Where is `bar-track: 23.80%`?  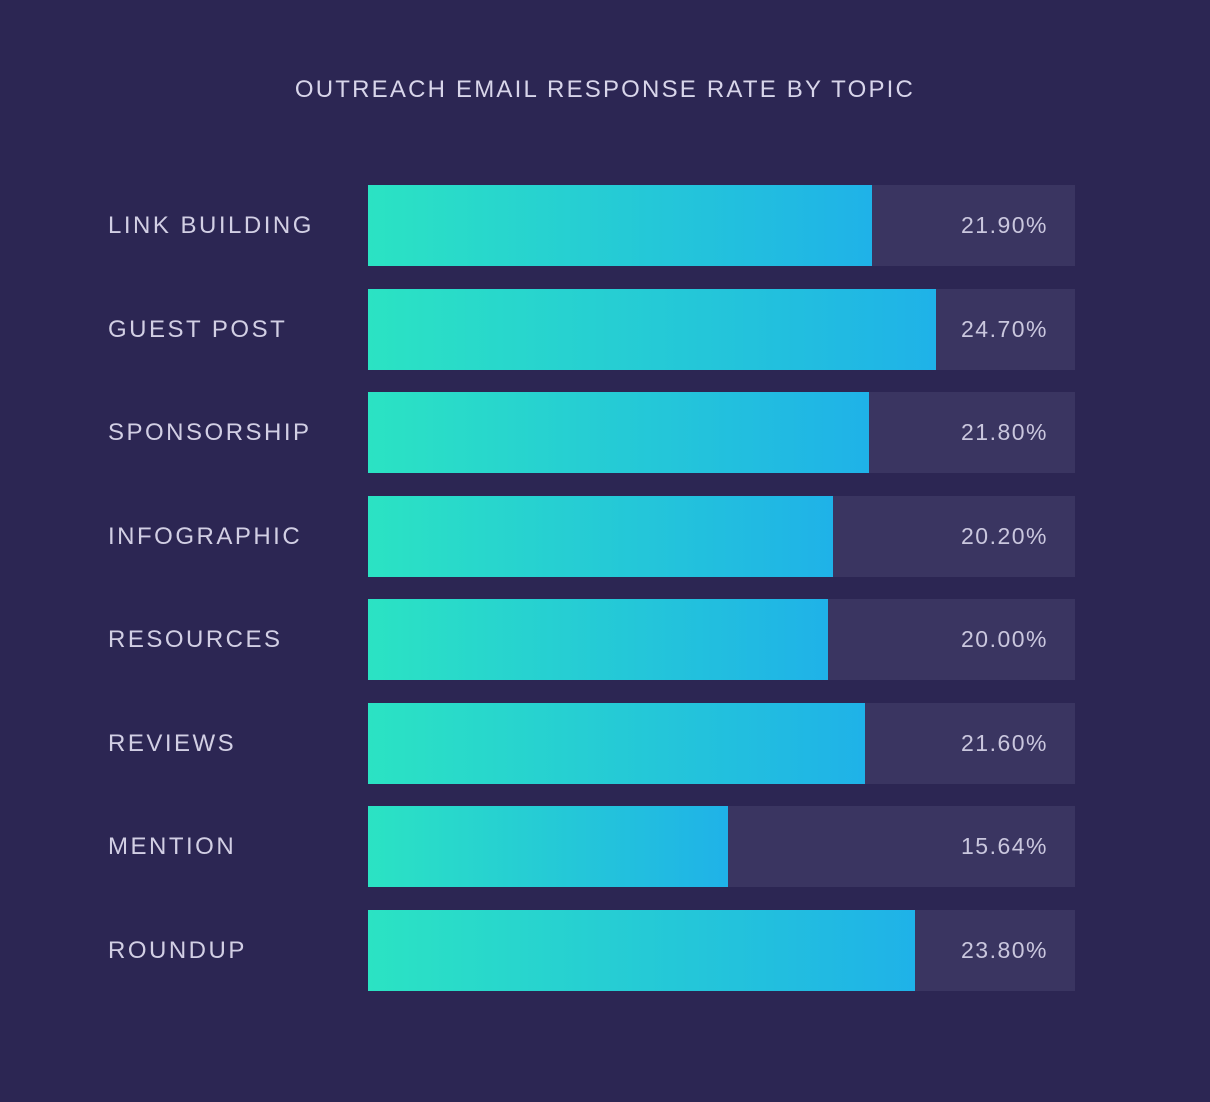
bar-track: 23.80% is located at coordinates (721, 950).